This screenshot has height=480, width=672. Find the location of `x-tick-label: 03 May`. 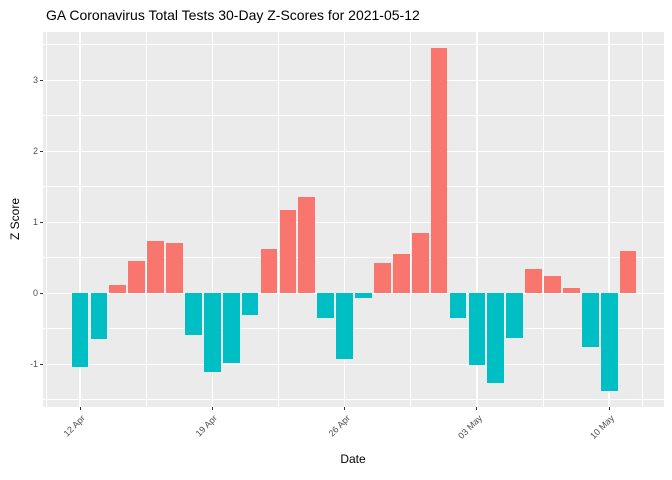

x-tick-label: 03 May is located at coordinates (470, 427).